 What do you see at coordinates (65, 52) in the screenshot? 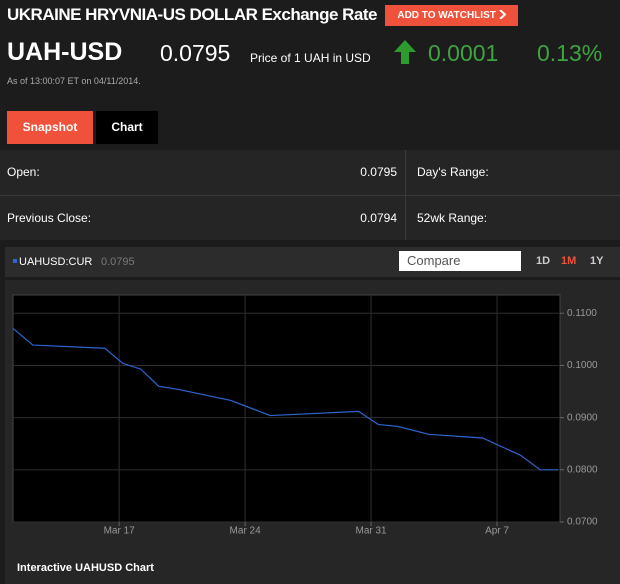
I see `symbol: UAH-USD` at bounding box center [65, 52].